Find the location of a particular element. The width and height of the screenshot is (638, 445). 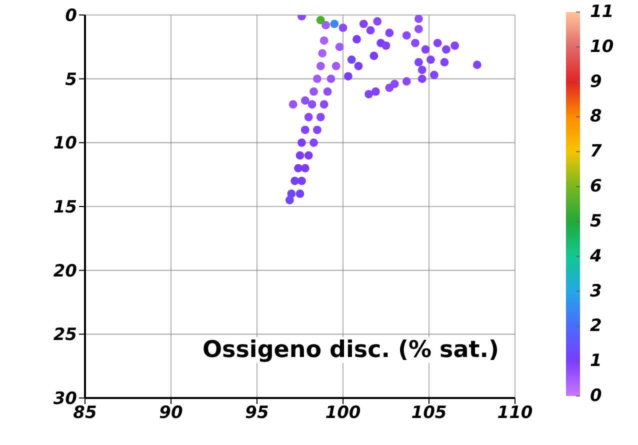

y-tick-label: 5 is located at coordinates (71, 80).